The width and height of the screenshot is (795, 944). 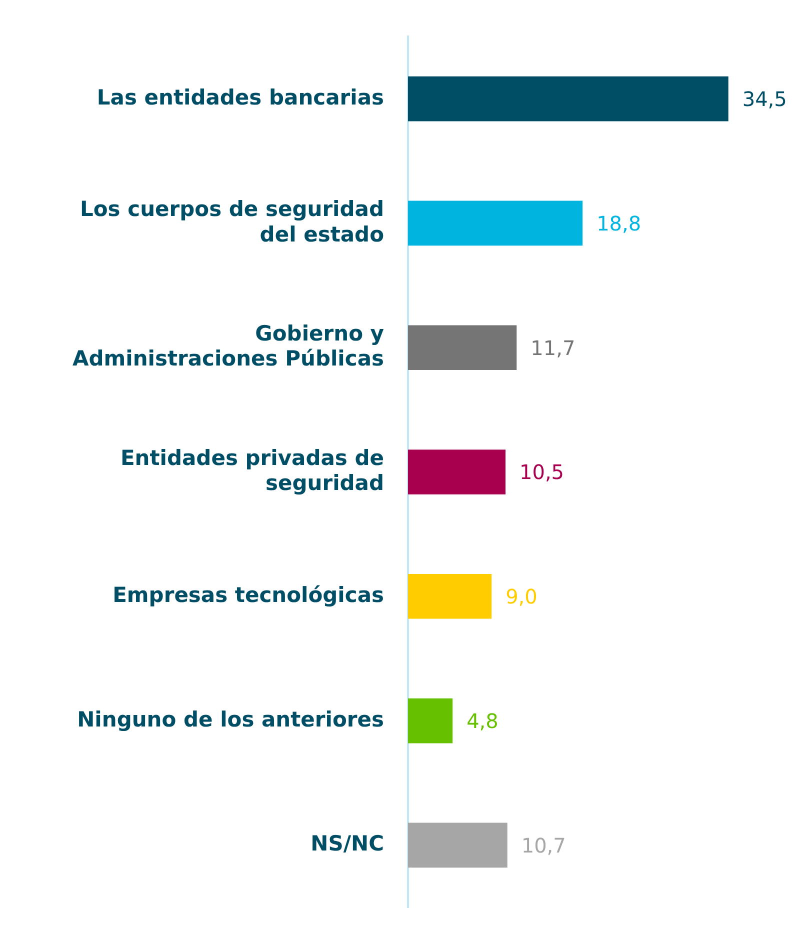 What do you see at coordinates (619, 223) in the screenshot?
I see `data-label: 18,8` at bounding box center [619, 223].